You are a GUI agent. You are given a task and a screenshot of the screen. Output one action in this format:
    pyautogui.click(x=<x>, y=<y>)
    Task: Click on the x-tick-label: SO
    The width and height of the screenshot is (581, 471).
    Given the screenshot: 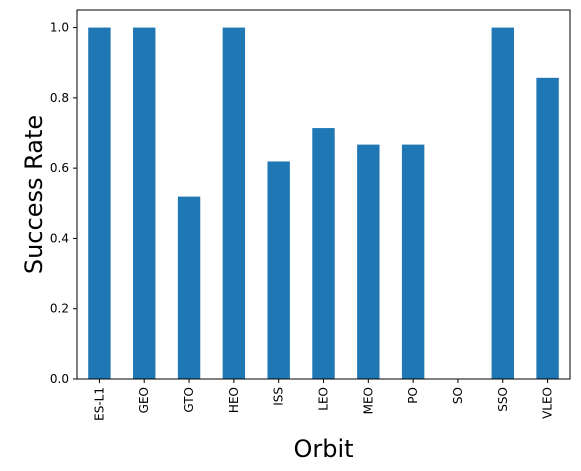 What is the action you would take?
    pyautogui.click(x=458, y=395)
    